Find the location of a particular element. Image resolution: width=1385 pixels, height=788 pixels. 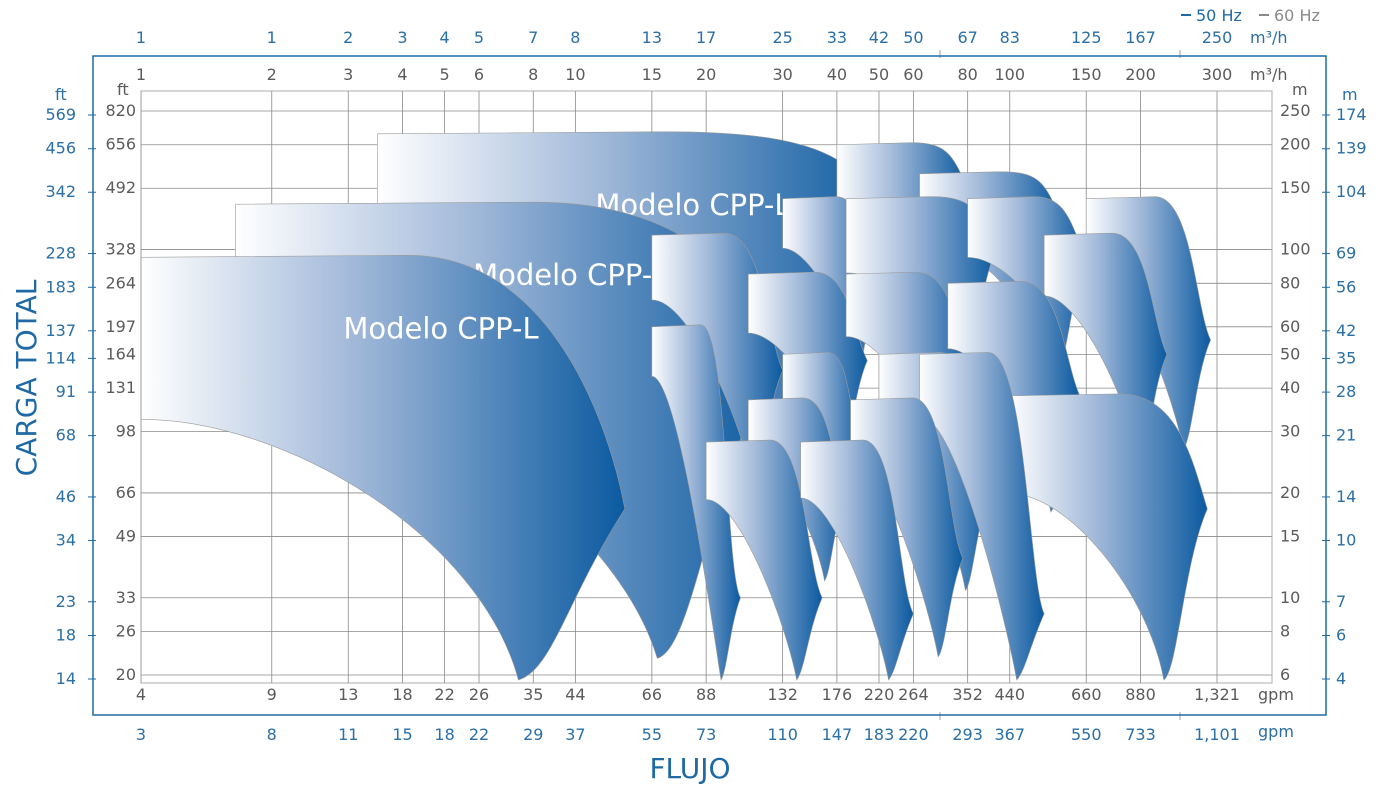

x-axis-title: FLUJO is located at coordinates (689, 768).